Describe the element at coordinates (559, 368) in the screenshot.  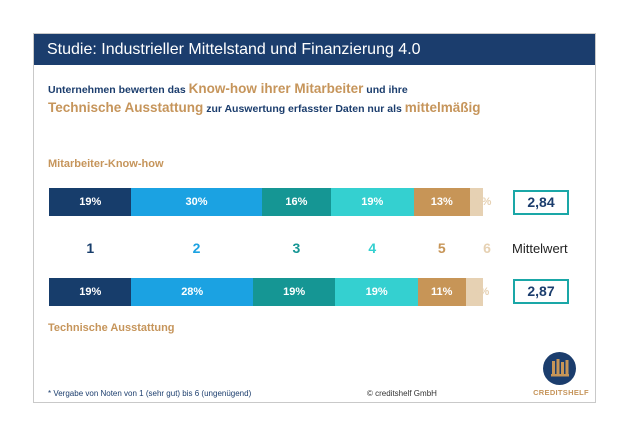
I see `bookshelf-icon` at that location.